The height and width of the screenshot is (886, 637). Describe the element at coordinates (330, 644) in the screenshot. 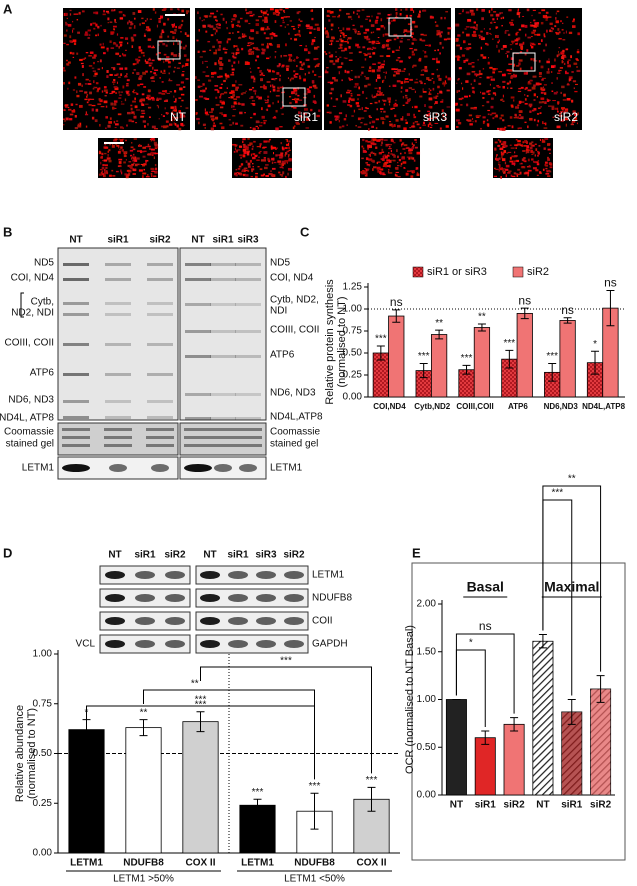

I see `blot-label: GAPDH` at that location.